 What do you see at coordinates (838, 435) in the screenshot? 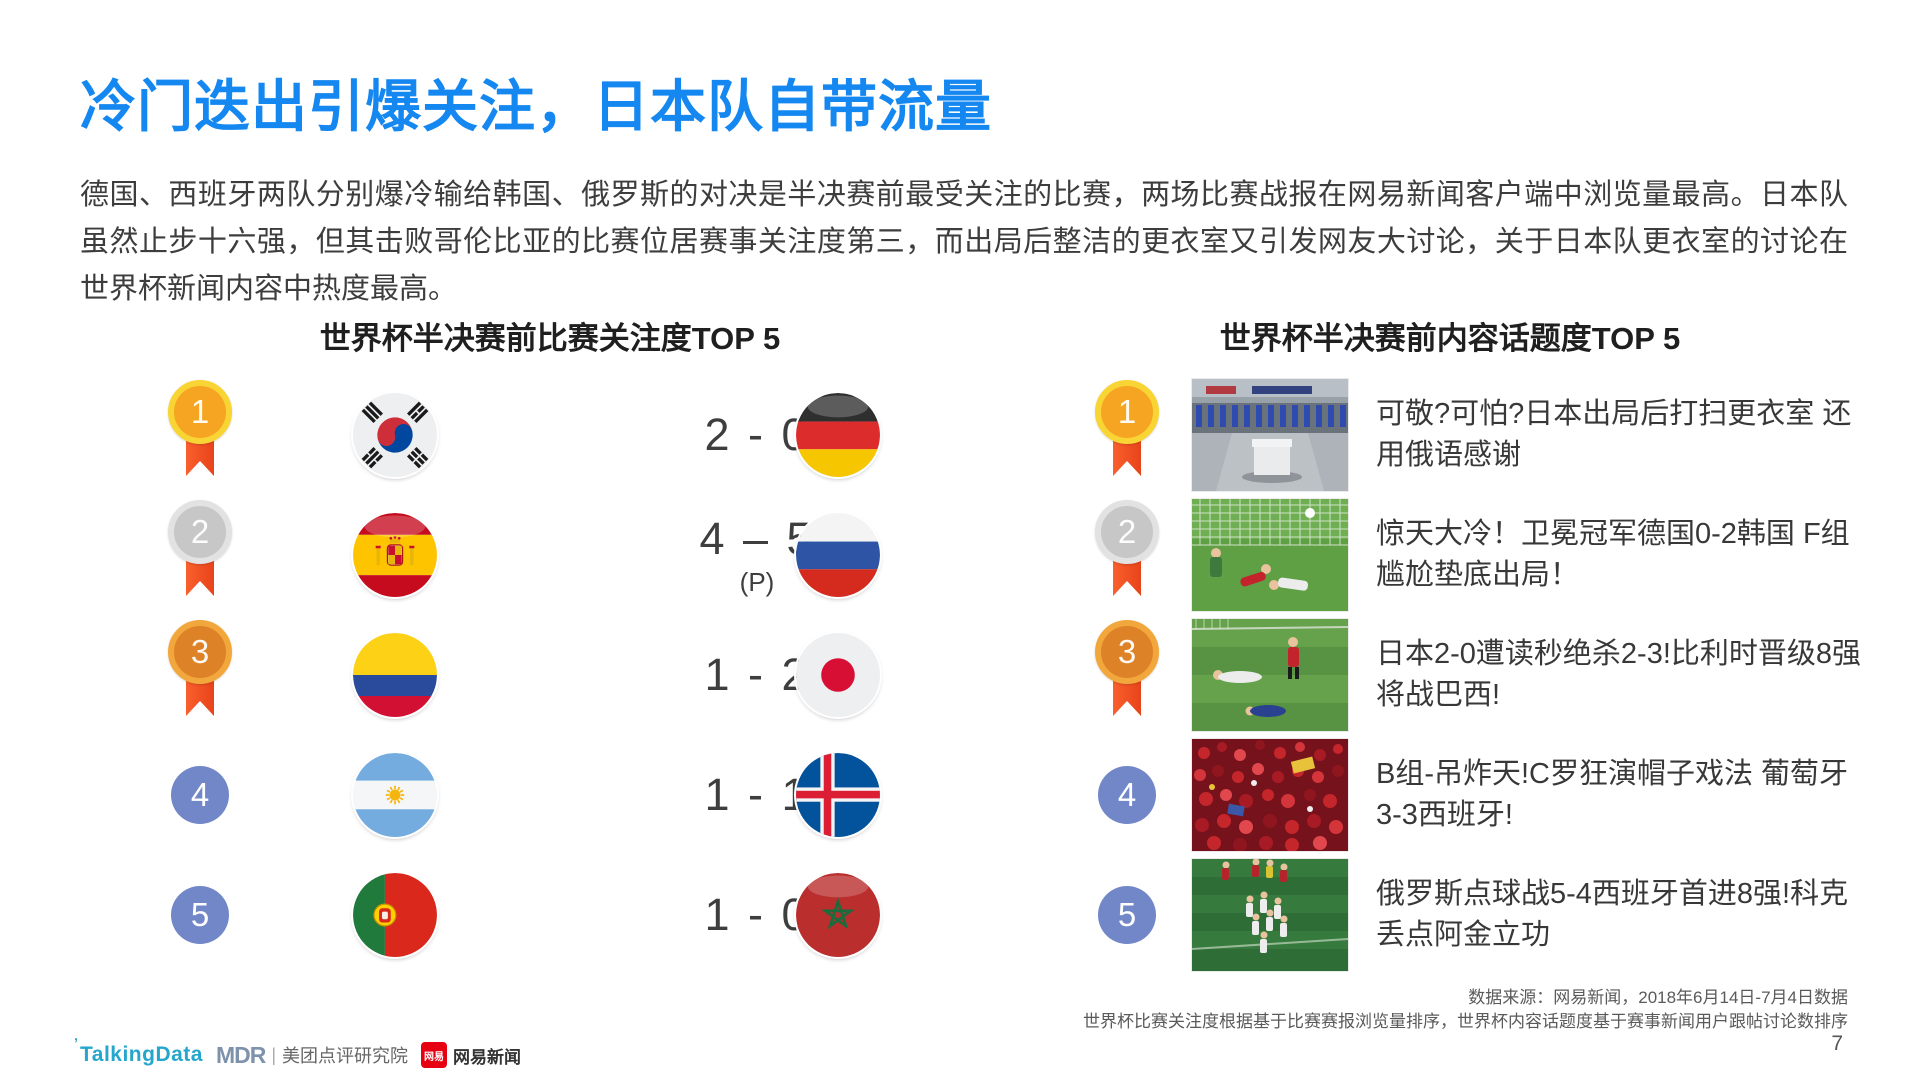
I see `germany-flag-icon` at bounding box center [838, 435].